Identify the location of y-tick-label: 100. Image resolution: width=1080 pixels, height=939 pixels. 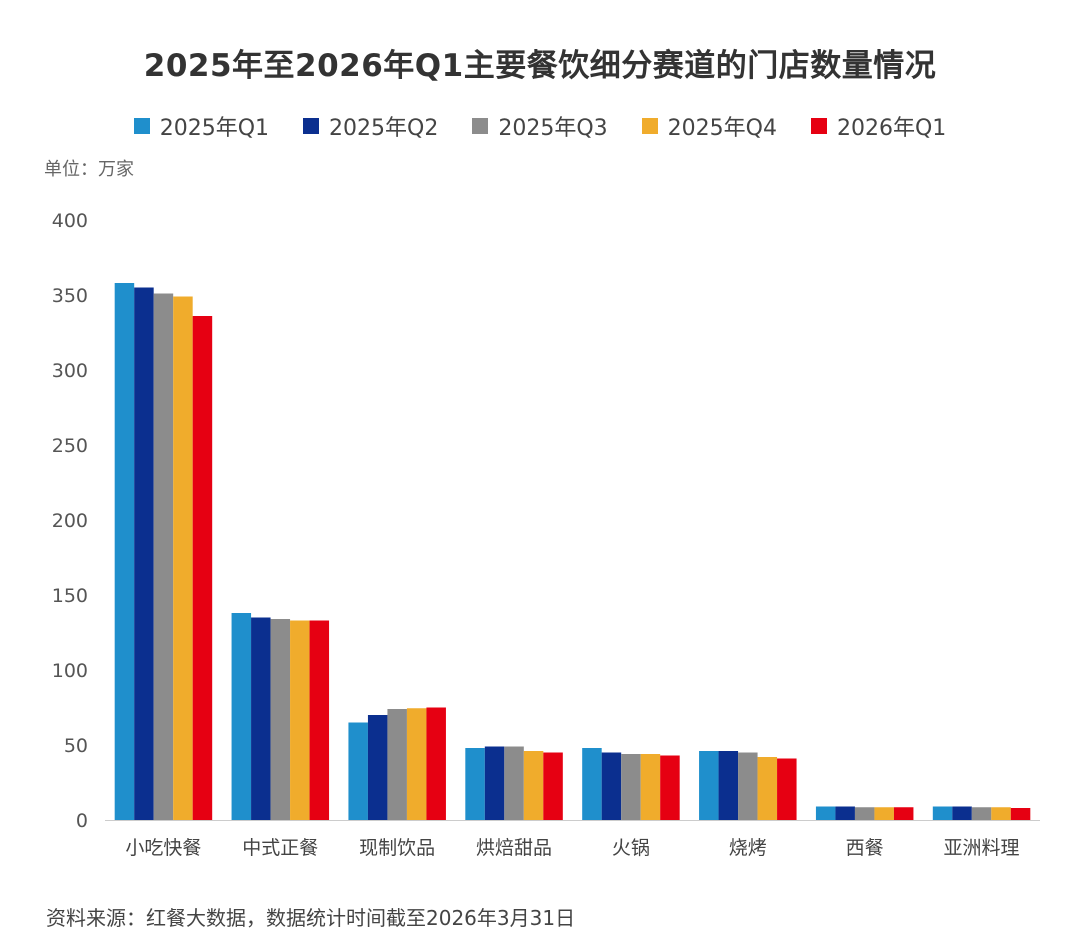
(70, 671).